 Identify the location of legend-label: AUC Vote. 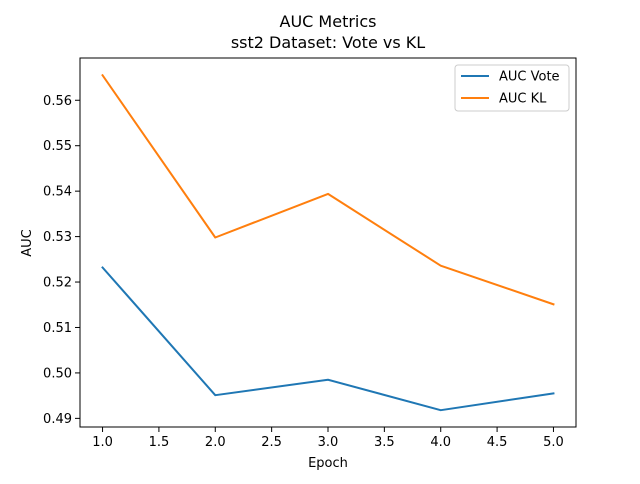
(529, 77).